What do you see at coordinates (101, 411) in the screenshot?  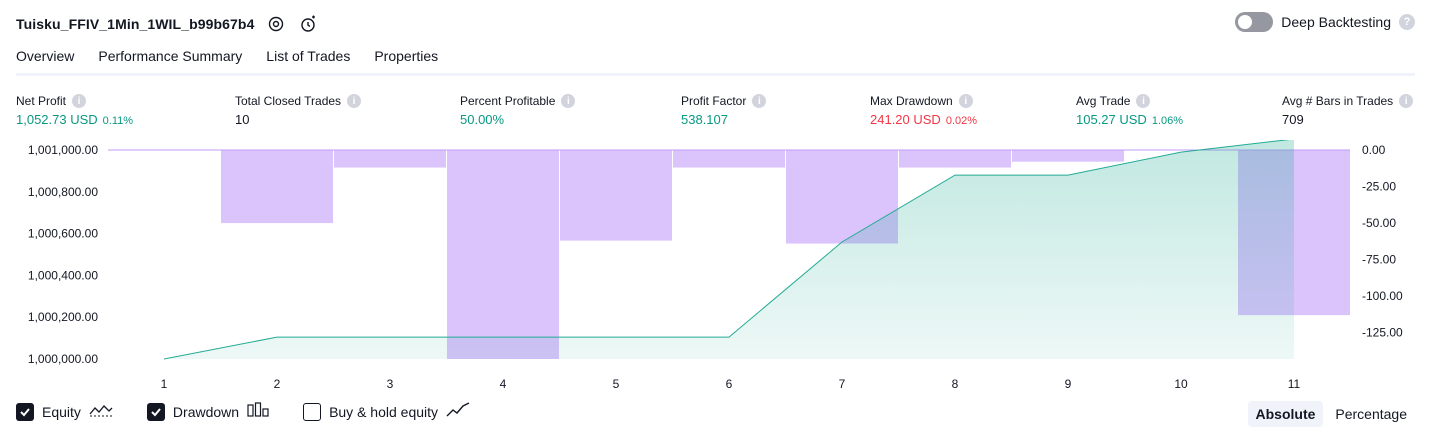 I see `equity-icon` at bounding box center [101, 411].